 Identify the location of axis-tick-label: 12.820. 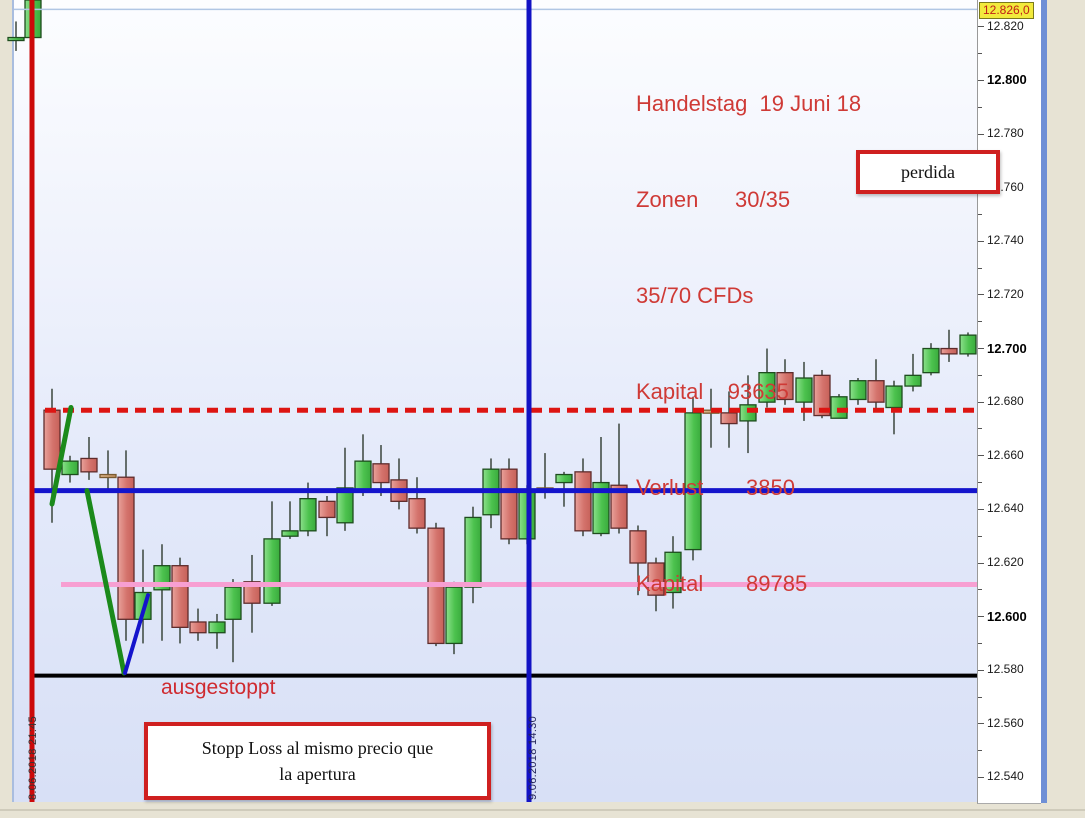
(1005, 25).